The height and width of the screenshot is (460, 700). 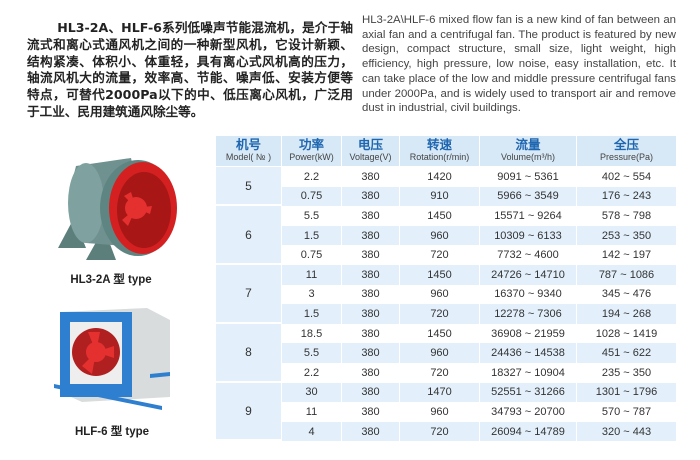 What do you see at coordinates (112, 432) in the screenshot?
I see `product-caption-hlf-6: HLF-6 型 type` at bounding box center [112, 432].